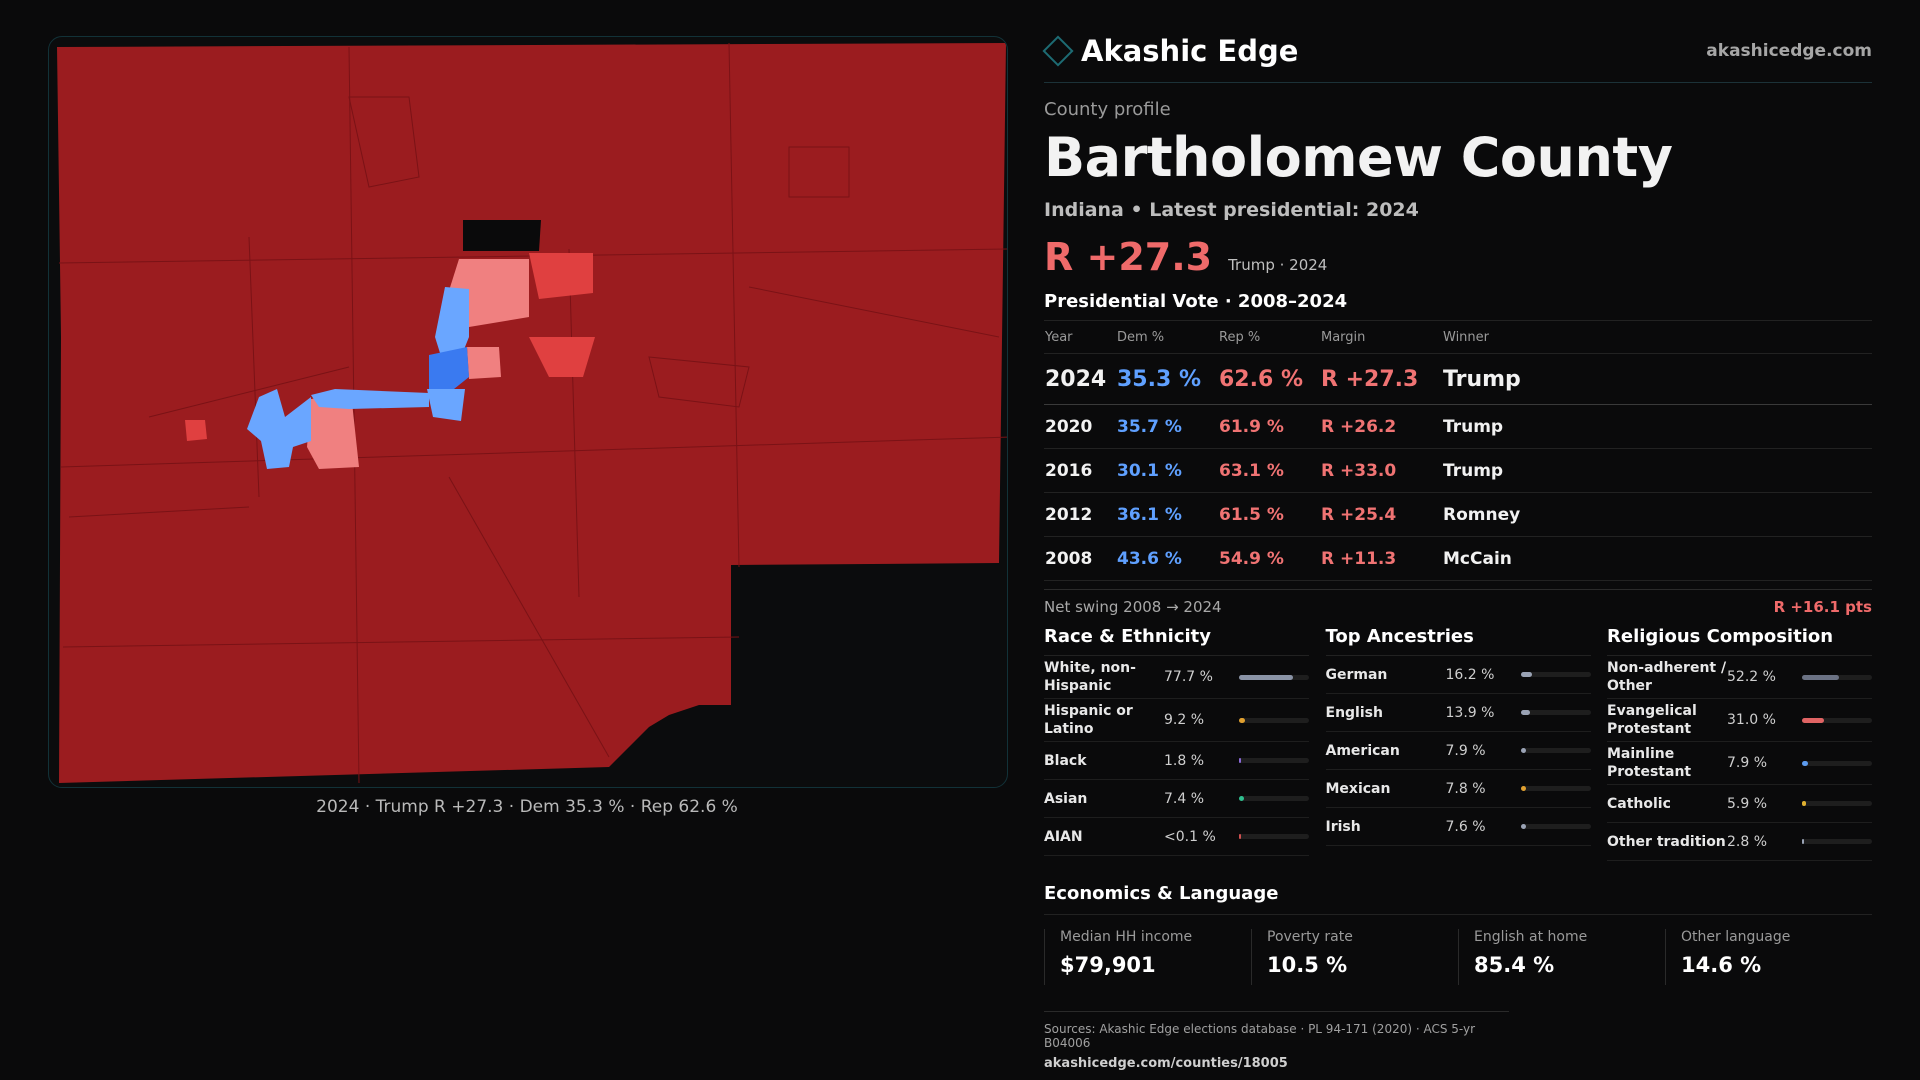 Image resolution: width=1920 pixels, height=1080 pixels. I want to click on col-winner: Winner, so click(1657, 337).